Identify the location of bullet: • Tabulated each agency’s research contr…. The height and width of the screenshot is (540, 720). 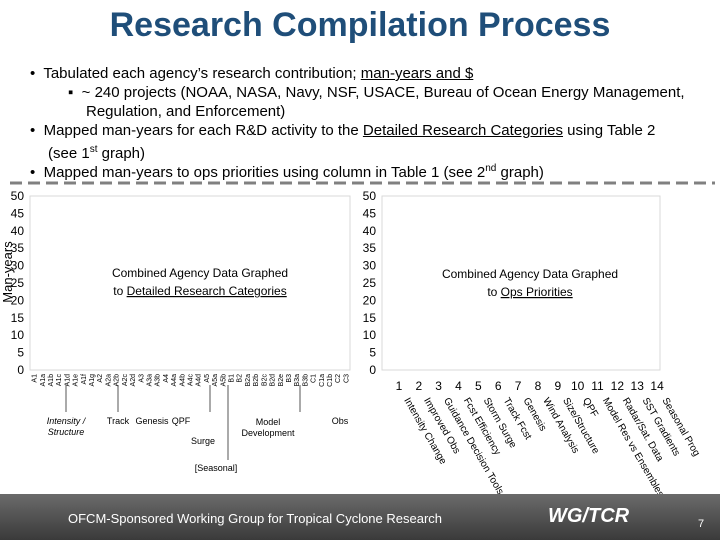
(252, 73).